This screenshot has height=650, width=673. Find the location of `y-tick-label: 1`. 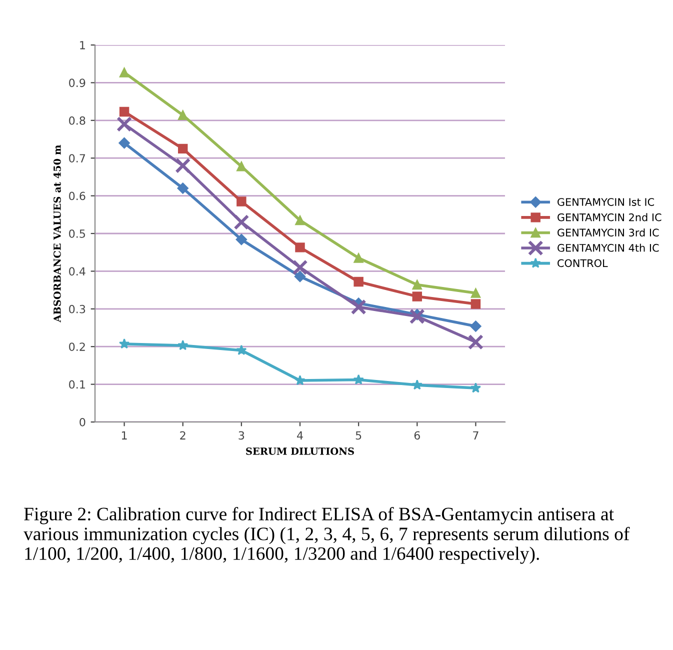

y-tick-label: 1 is located at coordinates (82, 45).